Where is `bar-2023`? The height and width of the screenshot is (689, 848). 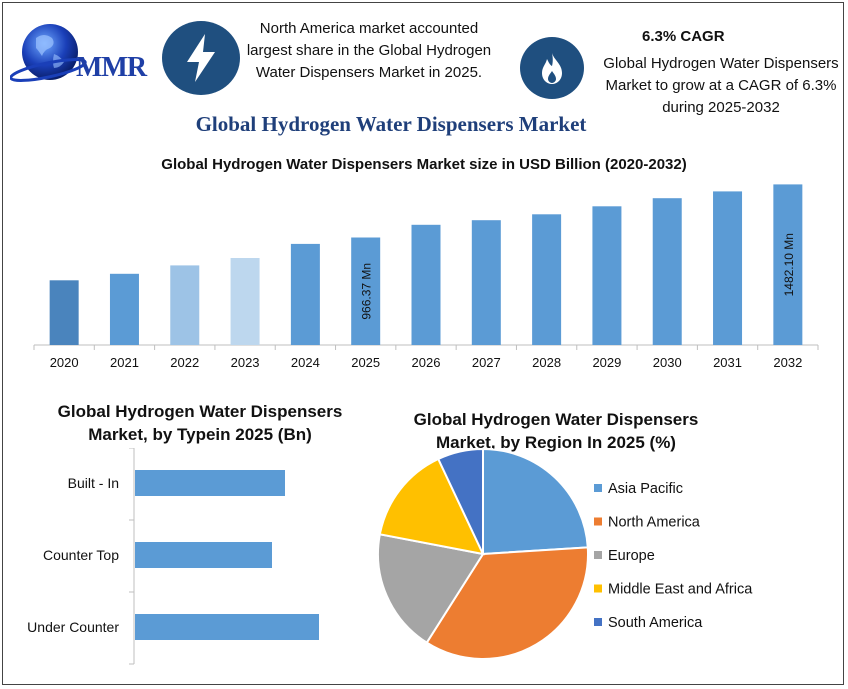 bar-2023 is located at coordinates (245, 301).